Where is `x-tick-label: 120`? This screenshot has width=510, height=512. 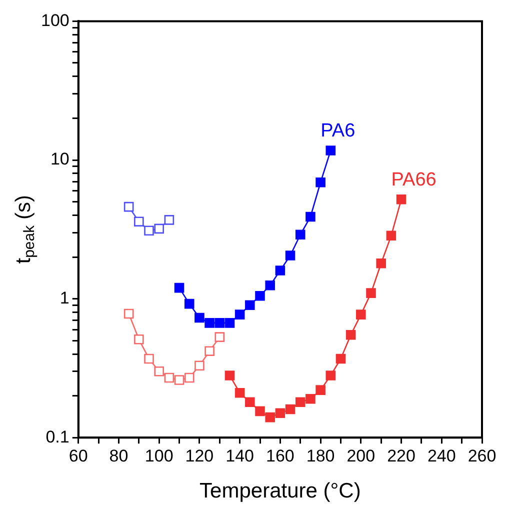
x-tick-label: 120 is located at coordinates (199, 456).